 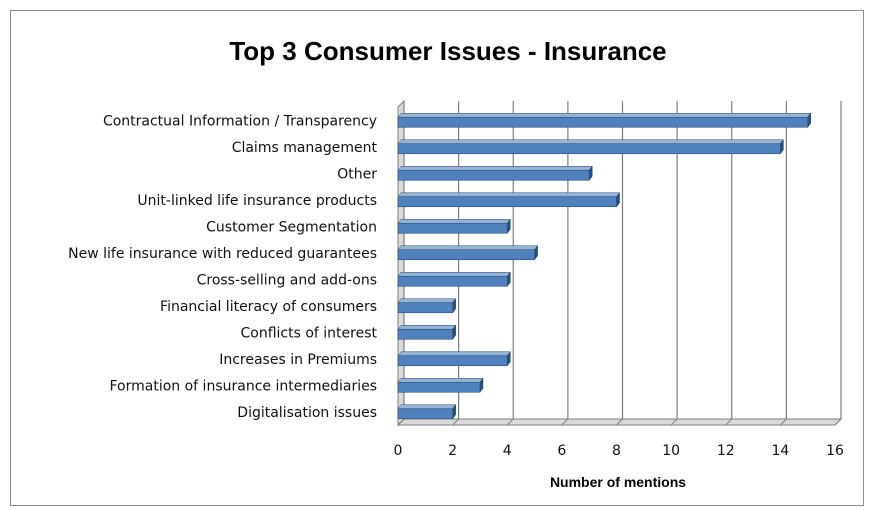 I want to click on x-tick-label: 0, so click(x=398, y=451).